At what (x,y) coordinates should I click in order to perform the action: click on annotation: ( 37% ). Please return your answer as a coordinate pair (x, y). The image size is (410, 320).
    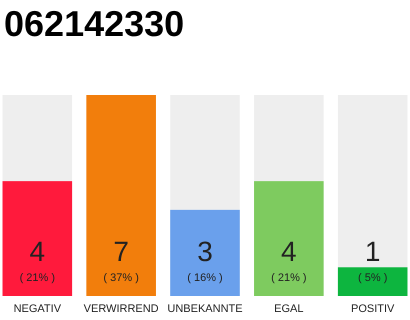
    Looking at the image, I should click on (121, 278).